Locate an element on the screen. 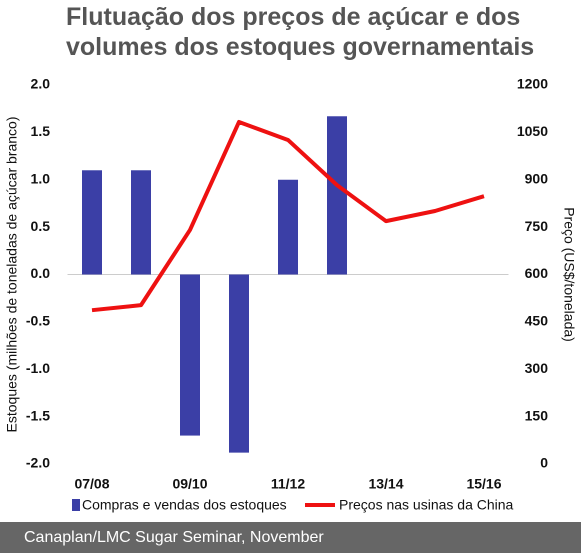 Image resolution: width=581 pixels, height=553 pixels. x-tick-label: 09/10 is located at coordinates (189, 484).